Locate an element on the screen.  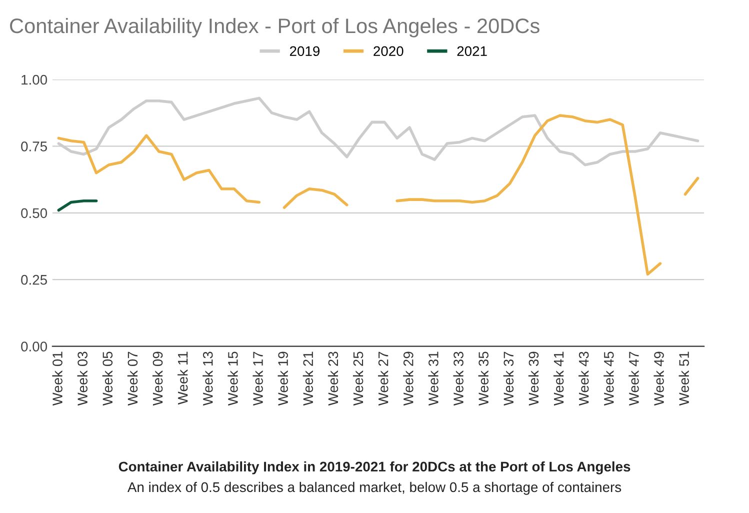
x-tick-label: Week 31 is located at coordinates (433, 379).